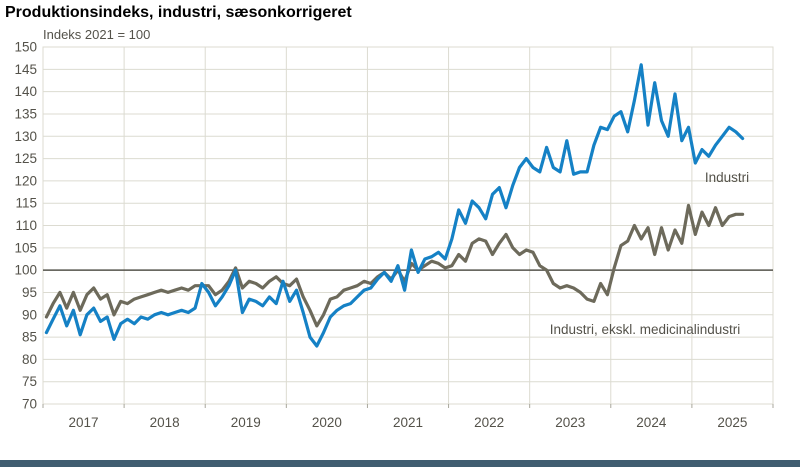  What do you see at coordinates (25, 47) in the screenshot?
I see `y-tick-label: 150` at bounding box center [25, 47].